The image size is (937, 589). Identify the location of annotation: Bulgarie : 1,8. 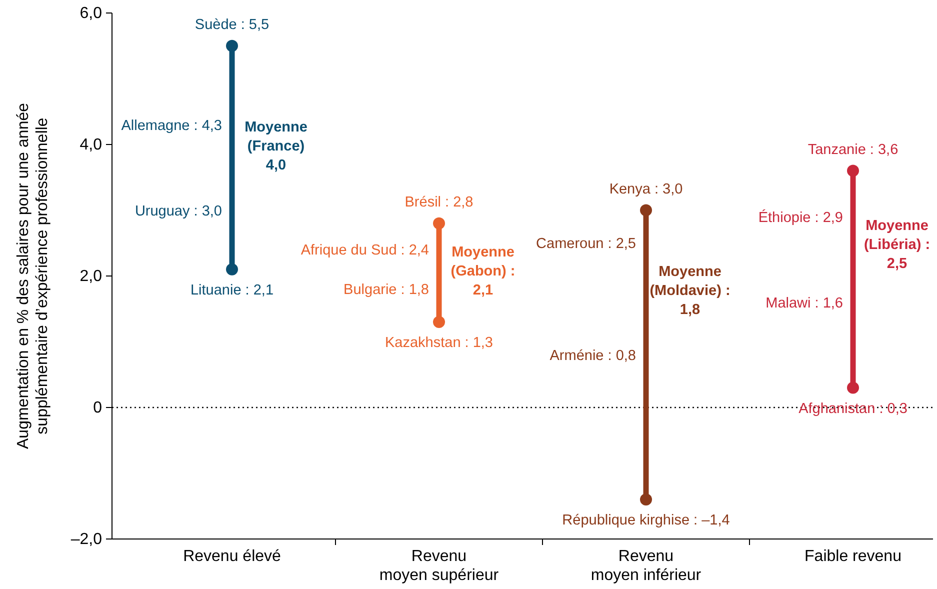
(386, 290).